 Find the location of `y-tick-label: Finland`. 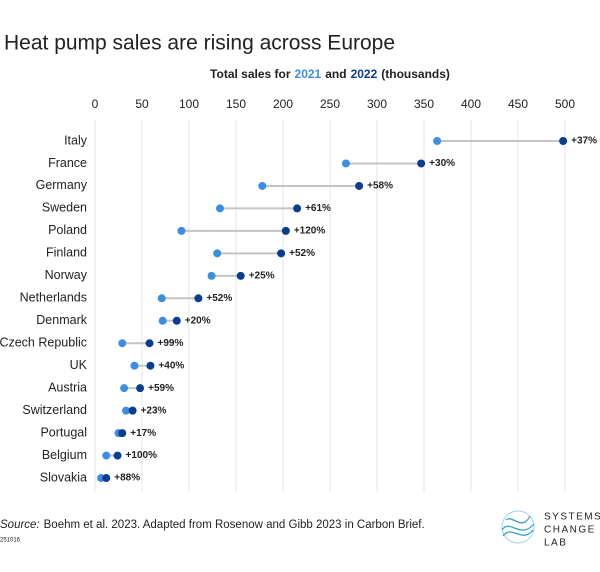

y-tick-label: Finland is located at coordinates (66, 253).